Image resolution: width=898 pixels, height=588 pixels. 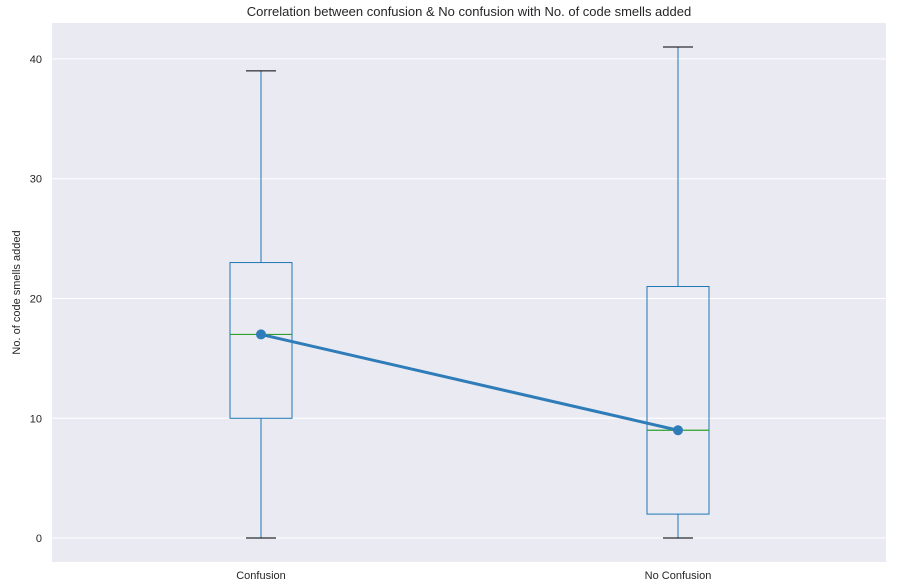 I want to click on y-axis-ticks: 0 10 20 30 40, so click(x=36, y=299).